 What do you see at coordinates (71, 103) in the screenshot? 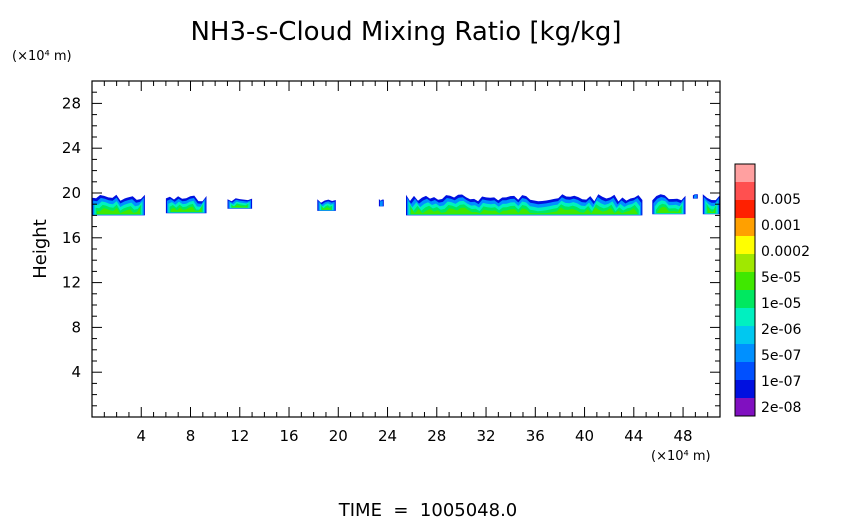
I see `y-tick-label: 28` at bounding box center [71, 103].